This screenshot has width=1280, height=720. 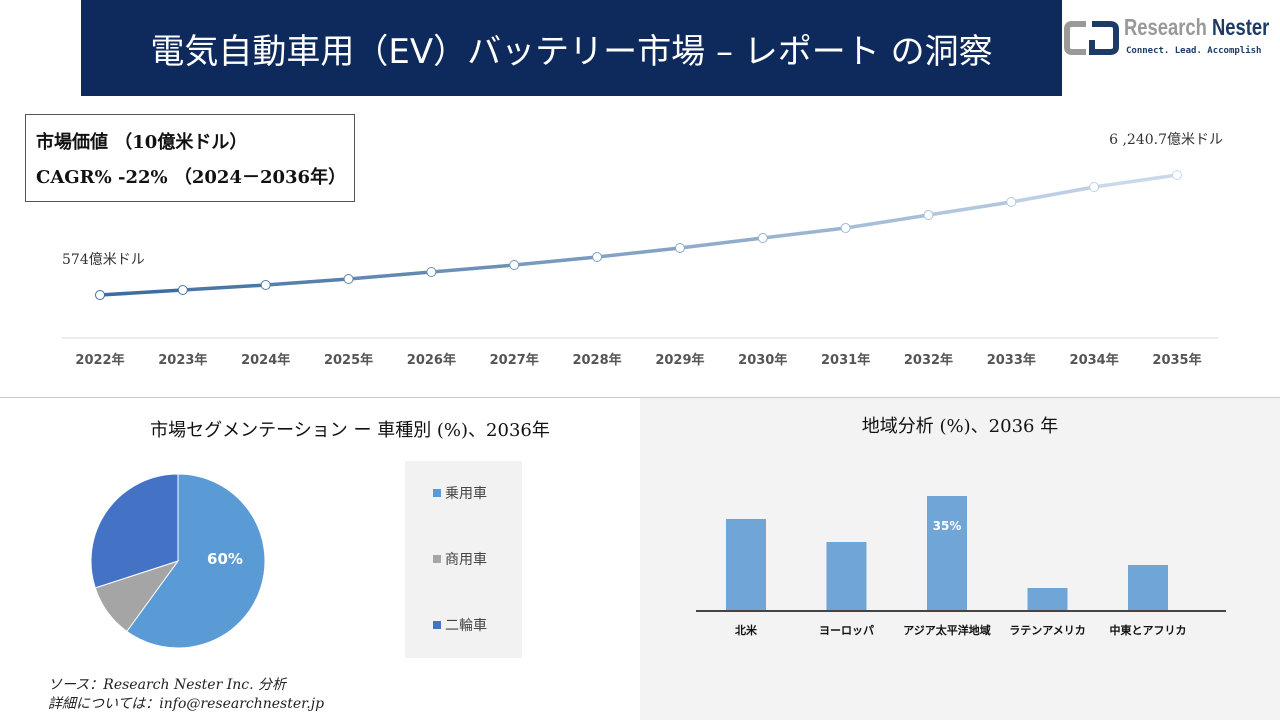 What do you see at coordinates (466, 626) in the screenshot?
I see `legend-label: 二輪車` at bounding box center [466, 626].